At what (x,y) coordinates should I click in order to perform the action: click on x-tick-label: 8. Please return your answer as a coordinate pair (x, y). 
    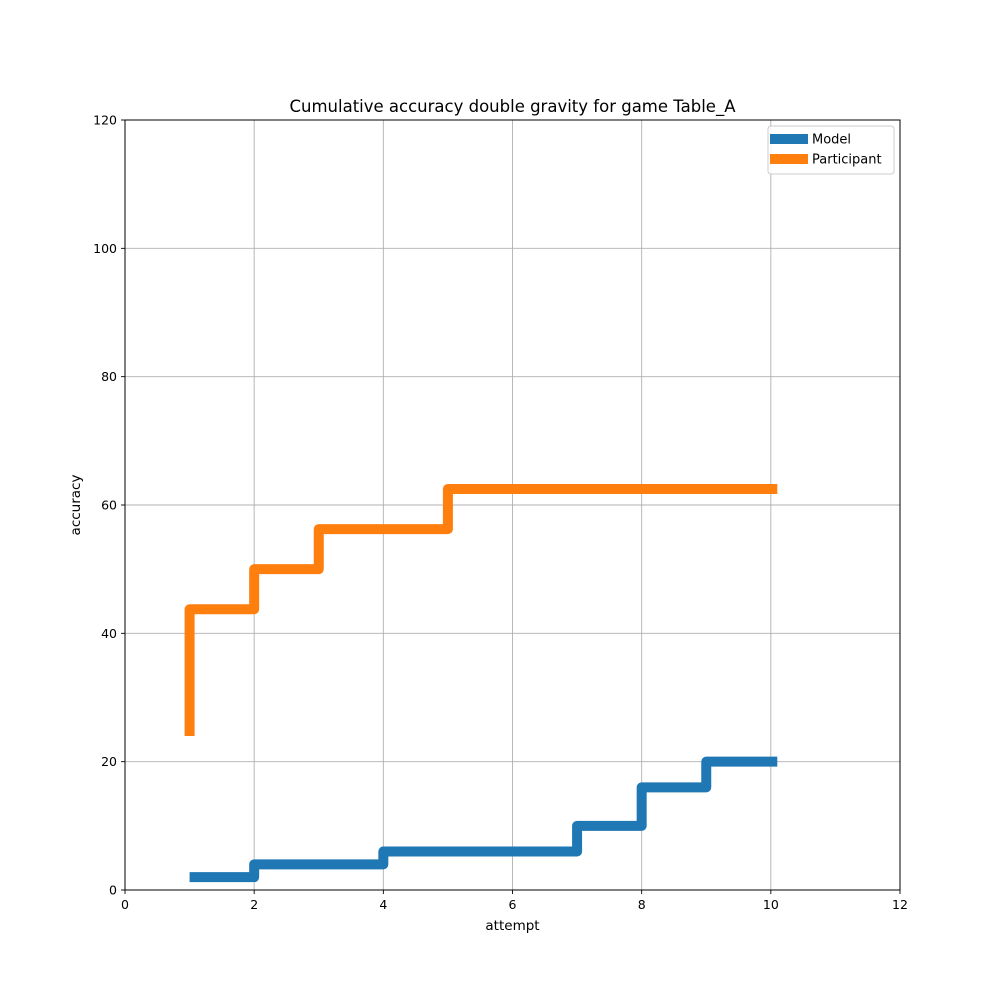
    Looking at the image, I should click on (642, 904).